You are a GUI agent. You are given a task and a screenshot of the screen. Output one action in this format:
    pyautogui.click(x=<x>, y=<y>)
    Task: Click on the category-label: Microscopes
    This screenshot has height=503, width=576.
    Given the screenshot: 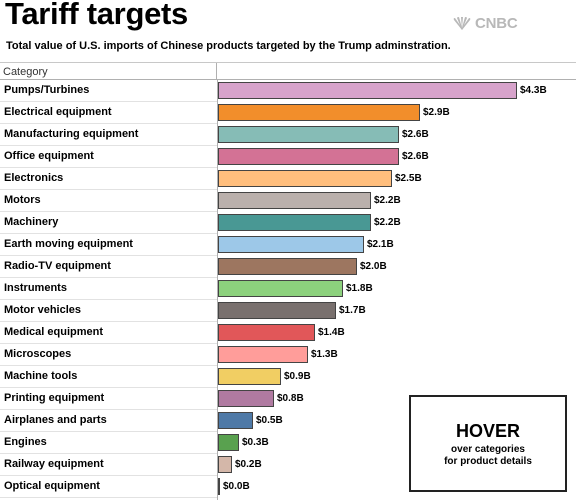 What is the action you would take?
    pyautogui.click(x=38, y=354)
    